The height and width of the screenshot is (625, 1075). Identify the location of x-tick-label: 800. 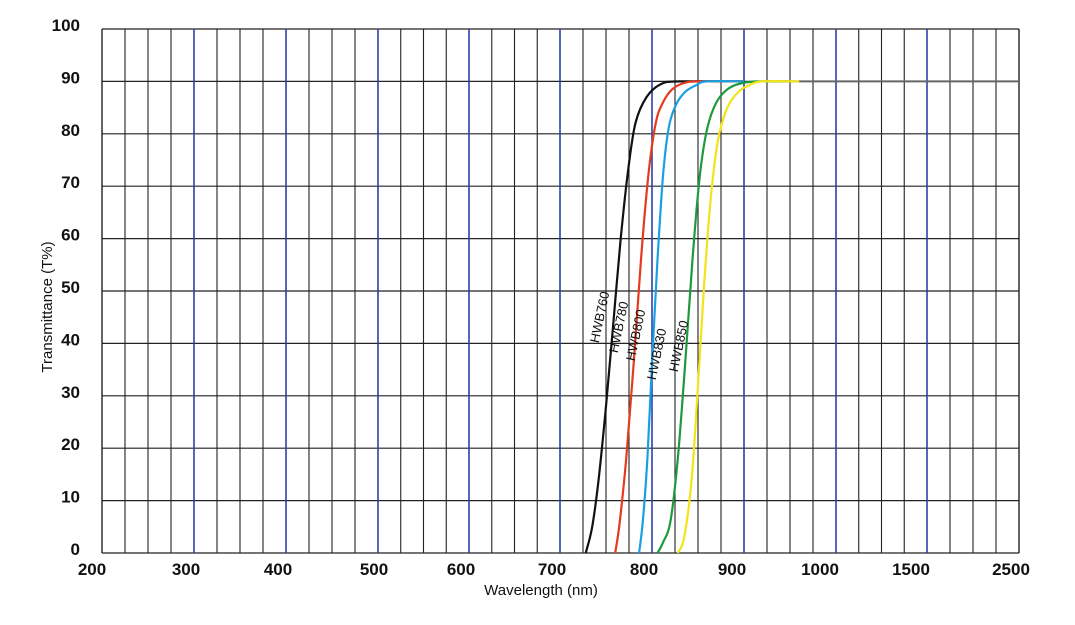
(644, 569).